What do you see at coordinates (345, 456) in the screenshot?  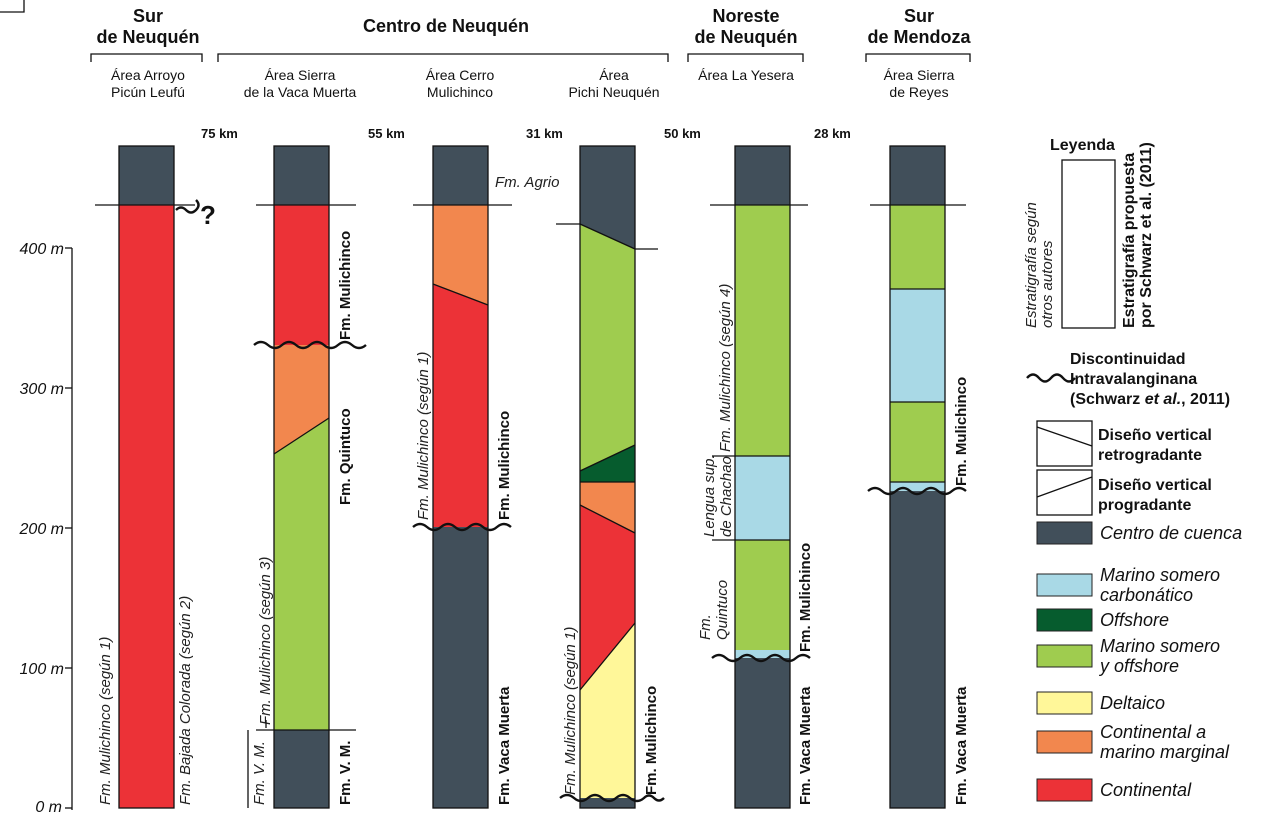 I see `formation-label: Fm. Quintuco` at bounding box center [345, 456].